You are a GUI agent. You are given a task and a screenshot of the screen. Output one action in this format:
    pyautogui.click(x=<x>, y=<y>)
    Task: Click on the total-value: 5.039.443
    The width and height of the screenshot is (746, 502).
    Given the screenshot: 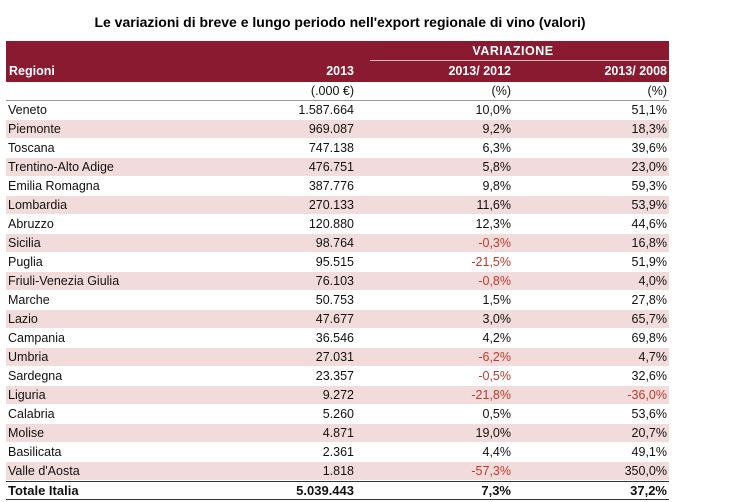 What is the action you would take?
    pyautogui.click(x=325, y=490)
    